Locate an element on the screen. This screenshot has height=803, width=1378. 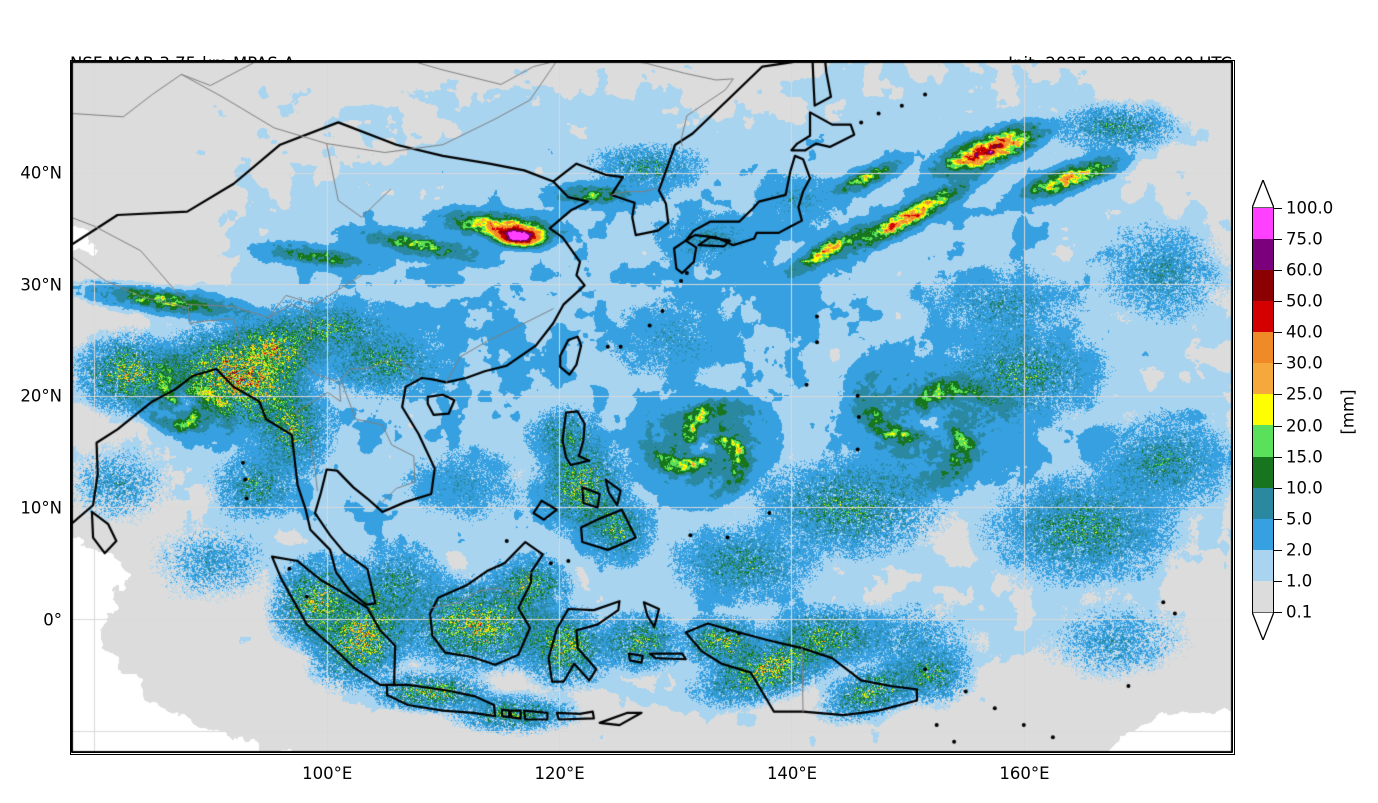
colorbar-tick-label: 40.0 is located at coordinates (1304, 332).